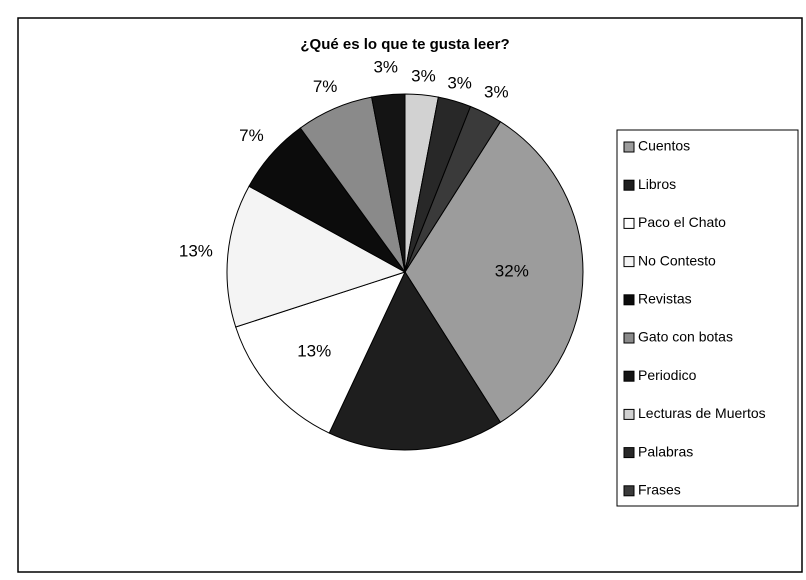 Image resolution: width=806 pixels, height=580 pixels. I want to click on legend-label: Gato con botas, so click(685, 337).